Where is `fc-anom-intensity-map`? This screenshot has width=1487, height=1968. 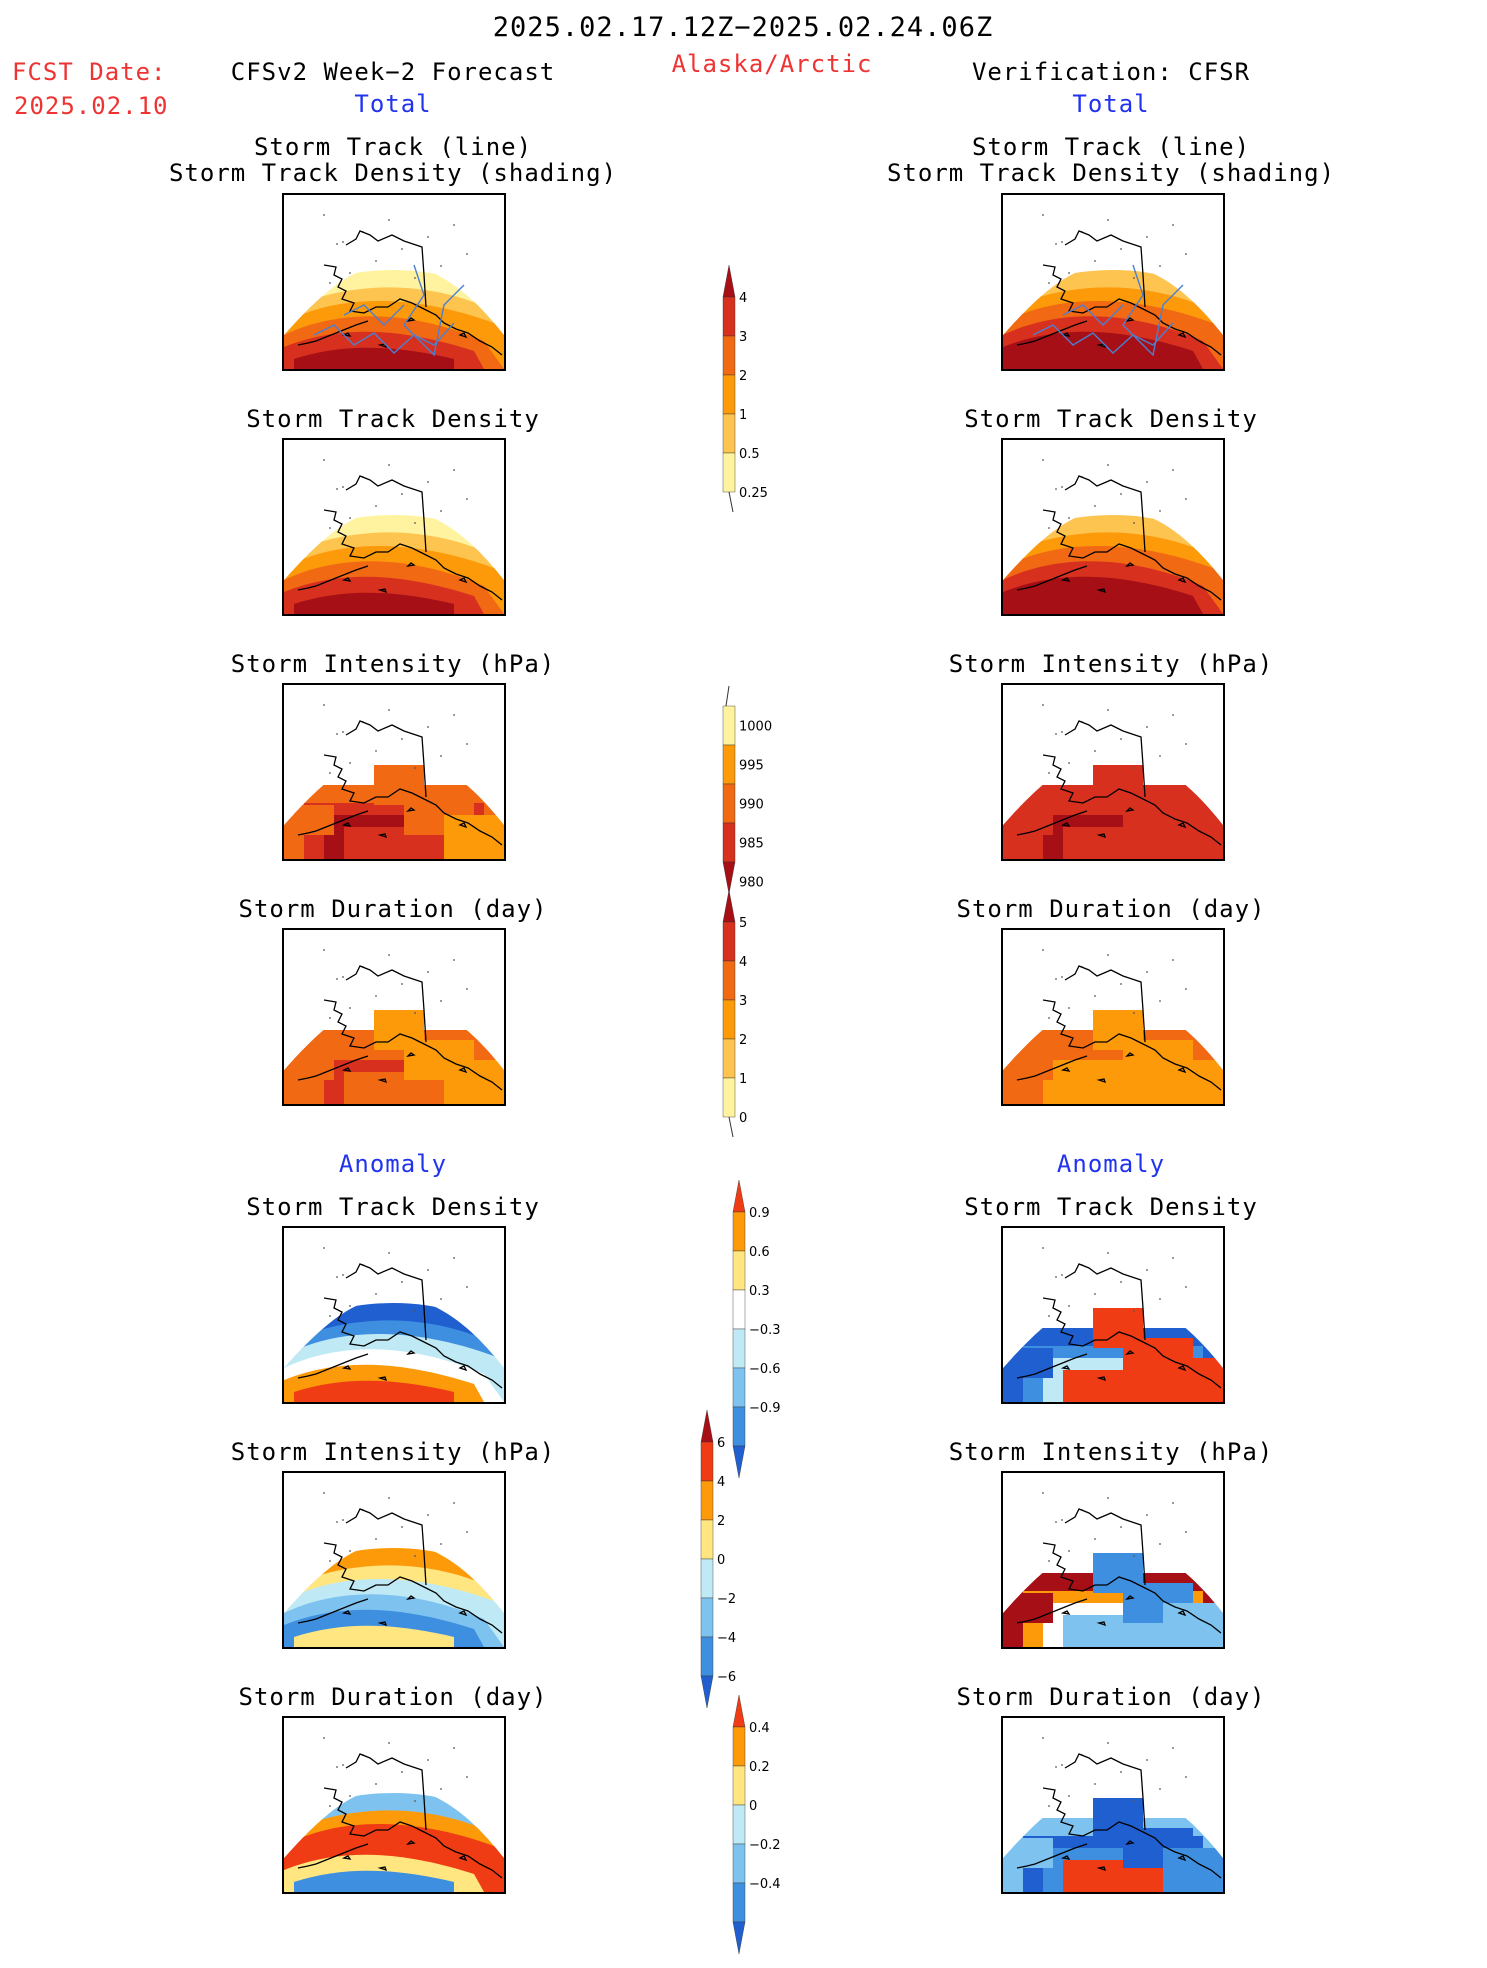 fc-anom-intensity-map is located at coordinates (394, 1560).